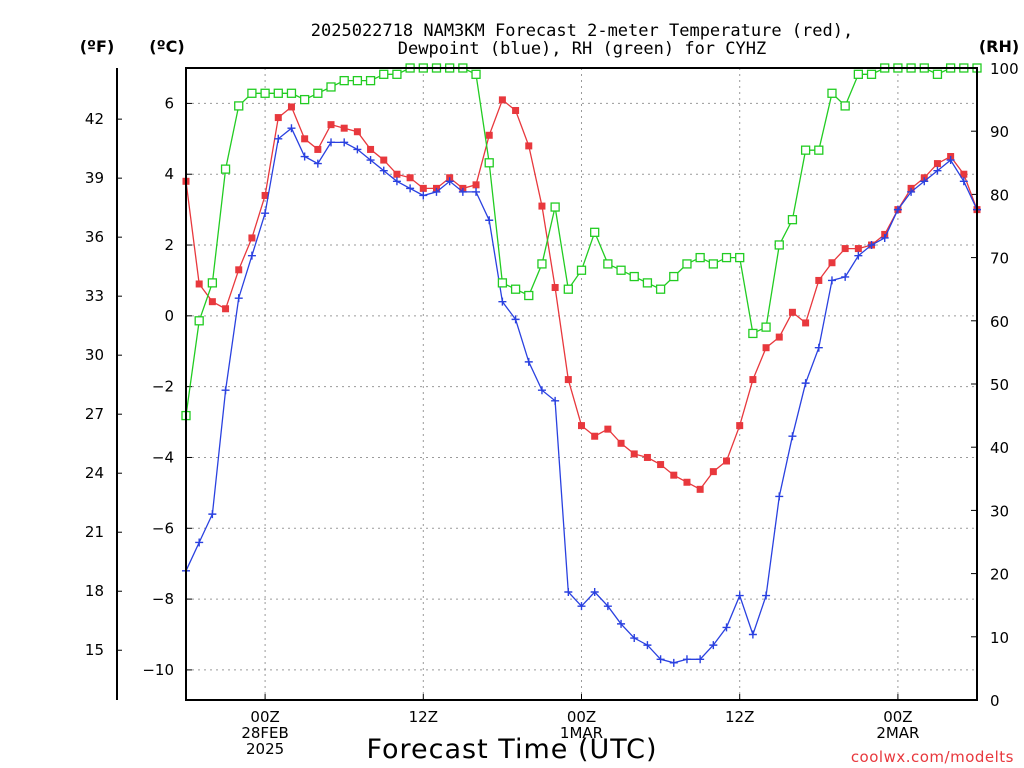  I want to click on rh-tick-label: 40, so click(999, 448).